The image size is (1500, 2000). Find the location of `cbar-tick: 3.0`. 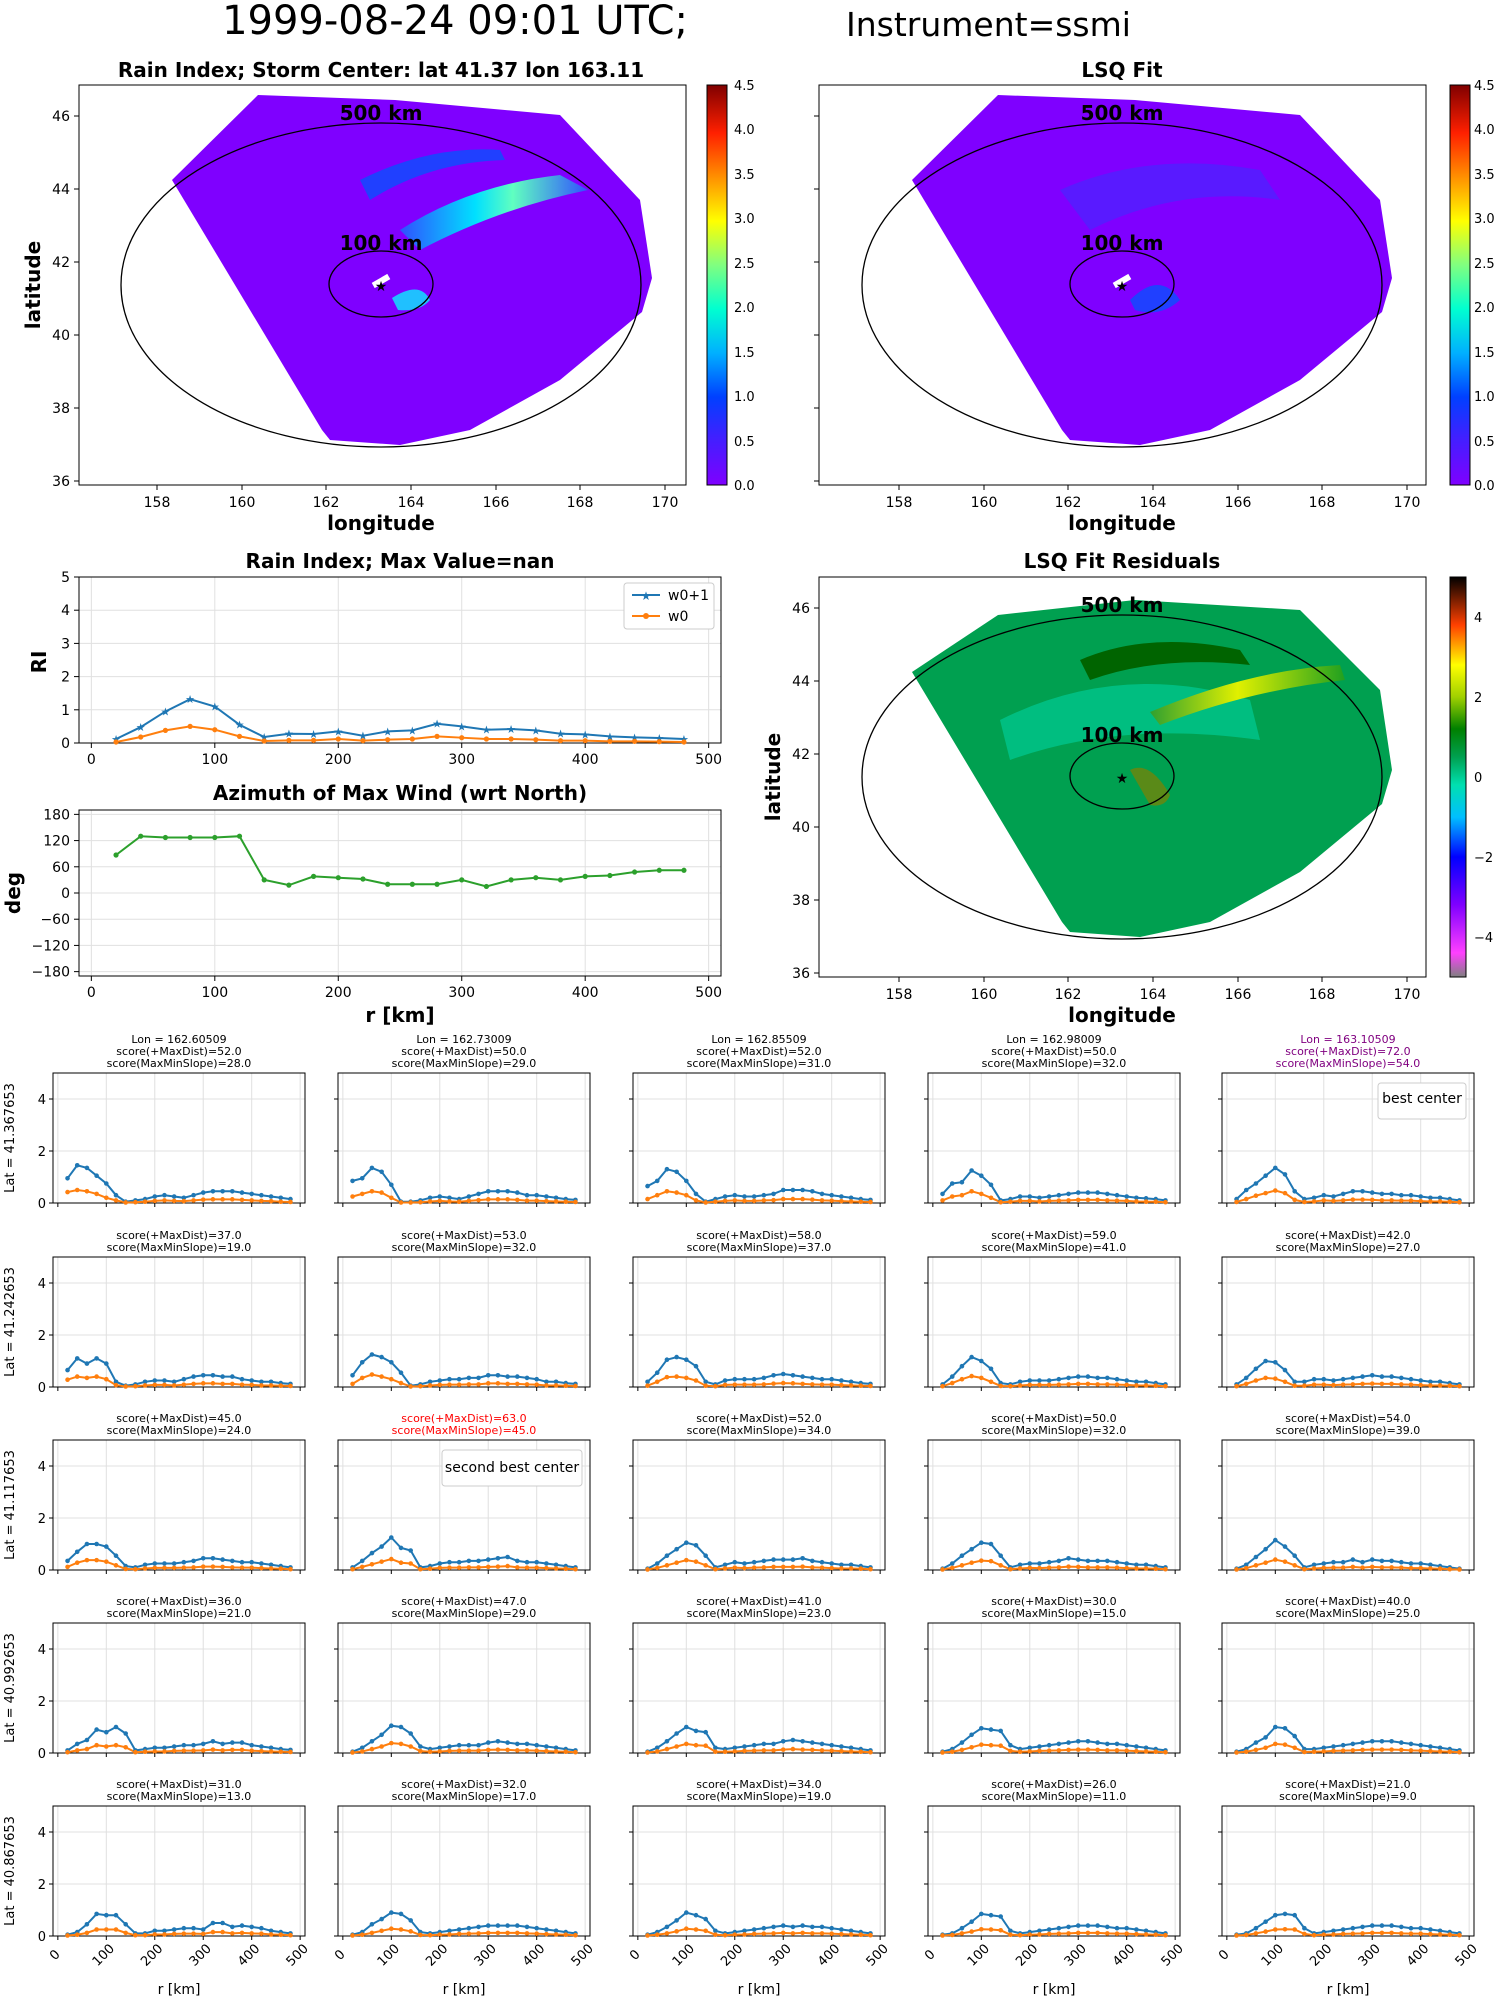

cbar-tick: 3.0 is located at coordinates (1484, 219).